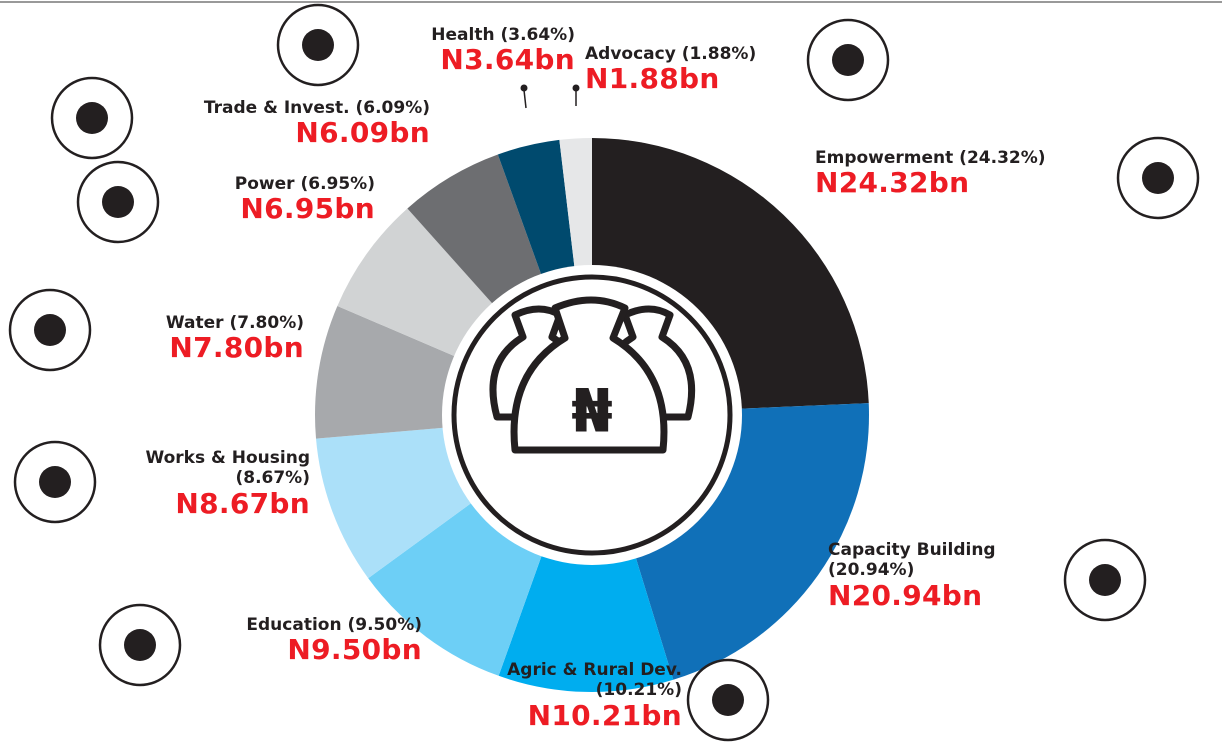 This screenshot has width=1222, height=751. I want to click on slice-label: Water (7.80%) N7.80bn, so click(235, 338).